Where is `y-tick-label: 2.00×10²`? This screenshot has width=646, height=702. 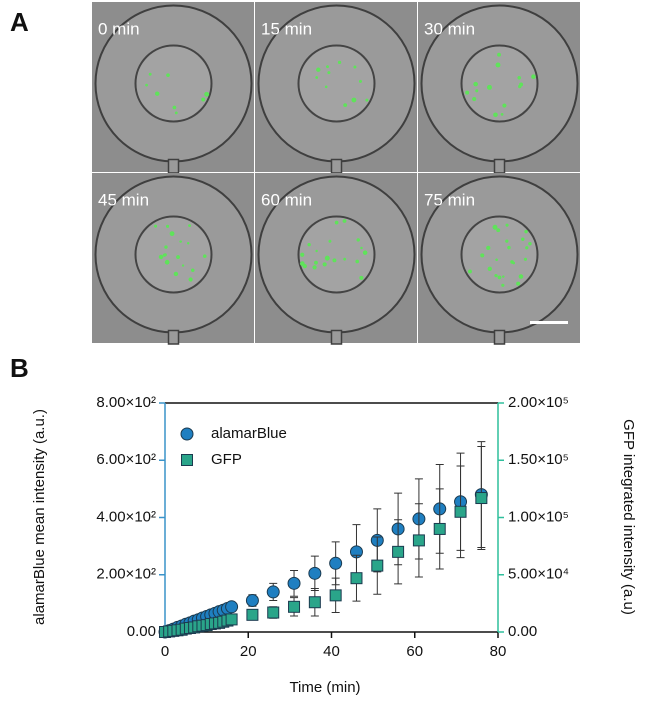 y-tick-label: 2.00×10² is located at coordinates (126, 574).